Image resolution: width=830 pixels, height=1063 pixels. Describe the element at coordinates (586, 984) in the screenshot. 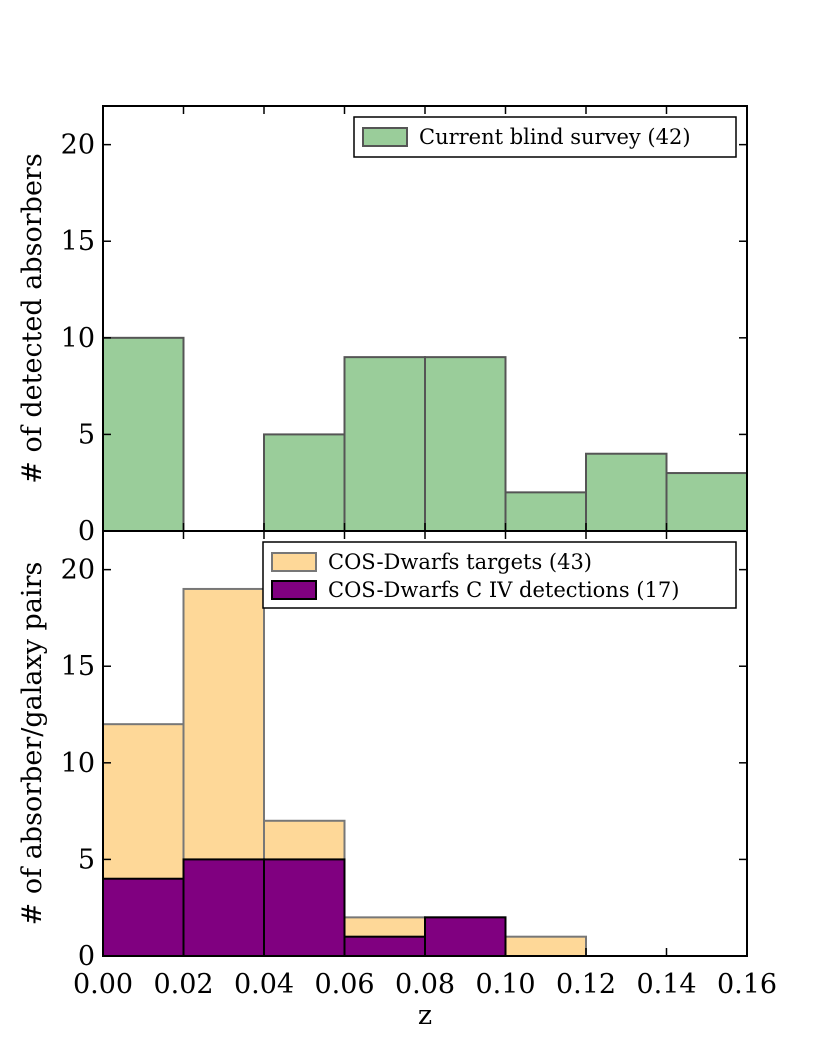

I see `x-tick-label: 0.12` at that location.